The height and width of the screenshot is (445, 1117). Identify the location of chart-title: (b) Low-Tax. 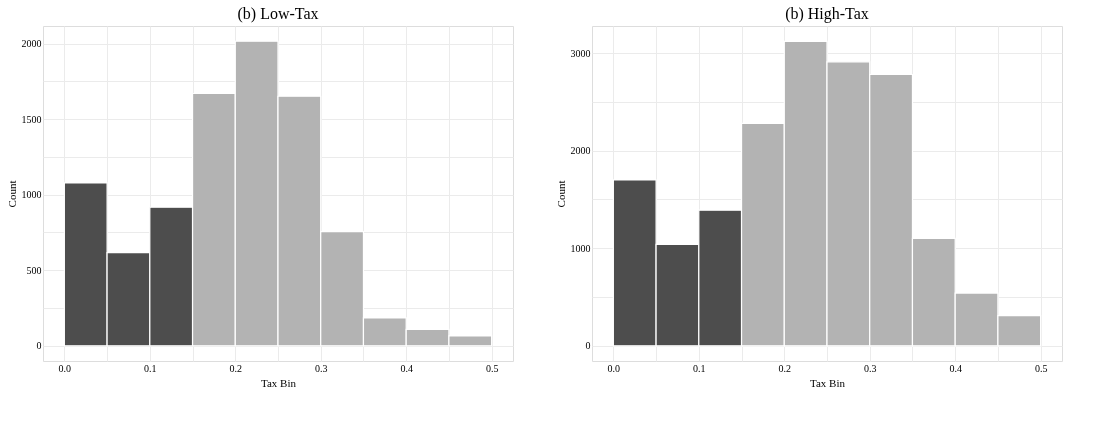
(278, 14).